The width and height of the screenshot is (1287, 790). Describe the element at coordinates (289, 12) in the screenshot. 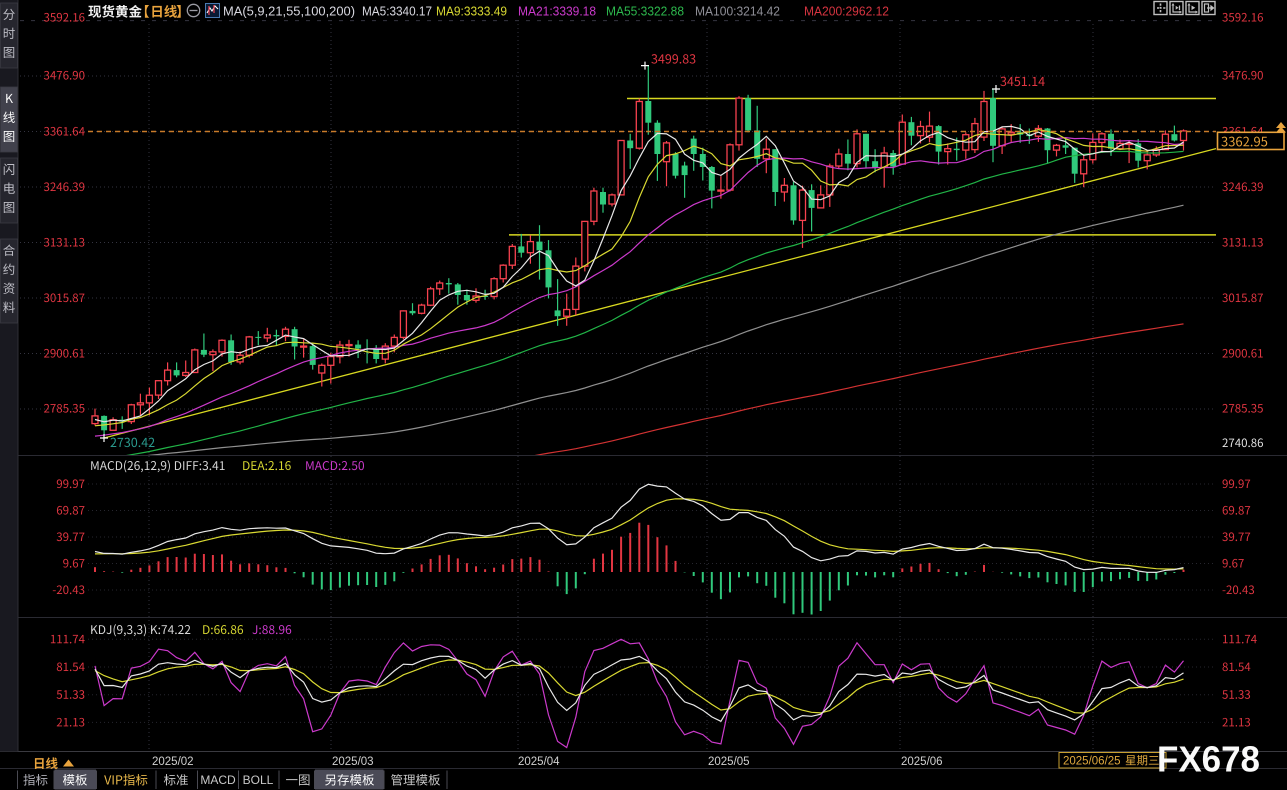

I see `svg-text: MA(5,9,21,55,100,200)` at that location.